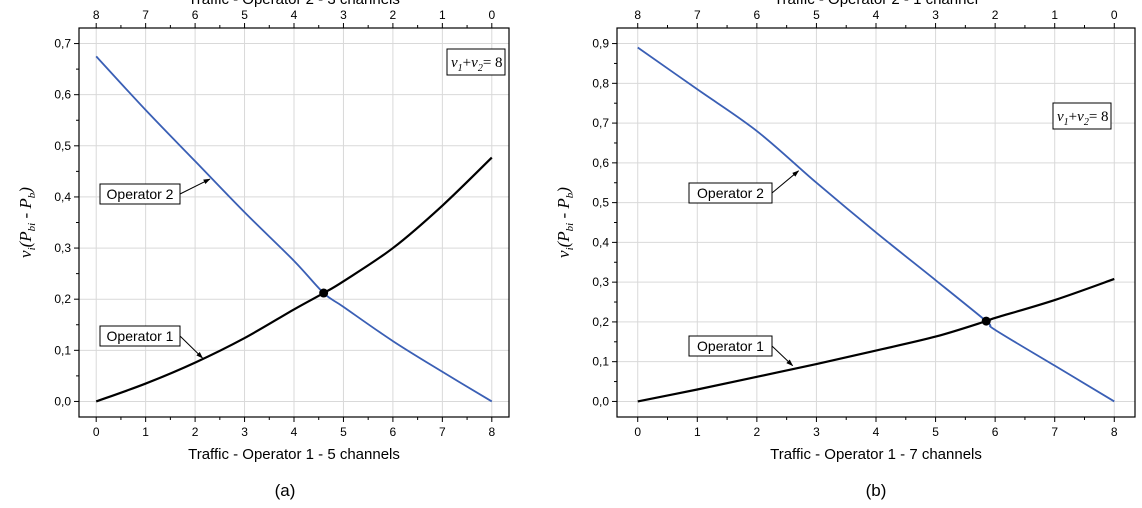 This screenshot has width=1142, height=508. What do you see at coordinates (600, 362) in the screenshot?
I see `y-tick-label: 0,1` at bounding box center [600, 362].